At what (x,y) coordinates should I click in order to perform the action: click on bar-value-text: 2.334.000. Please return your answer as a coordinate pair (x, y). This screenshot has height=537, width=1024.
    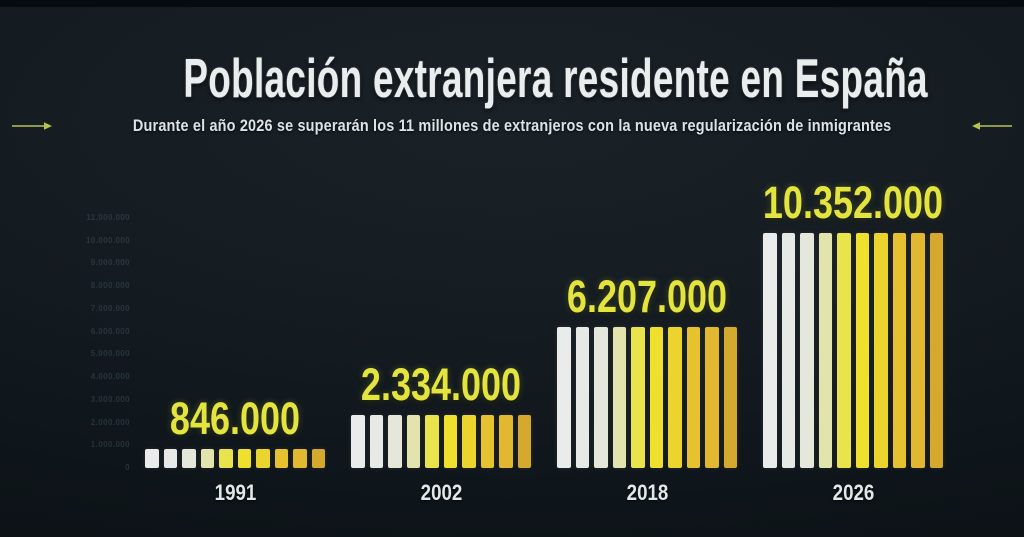
    Looking at the image, I should click on (441, 384).